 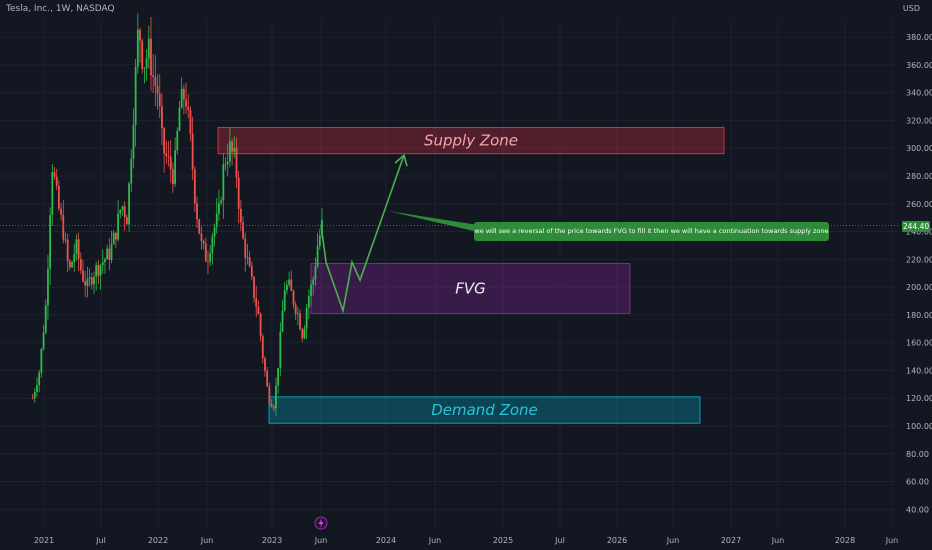 I want to click on y-tick-label: 80.00, so click(x=917, y=454).